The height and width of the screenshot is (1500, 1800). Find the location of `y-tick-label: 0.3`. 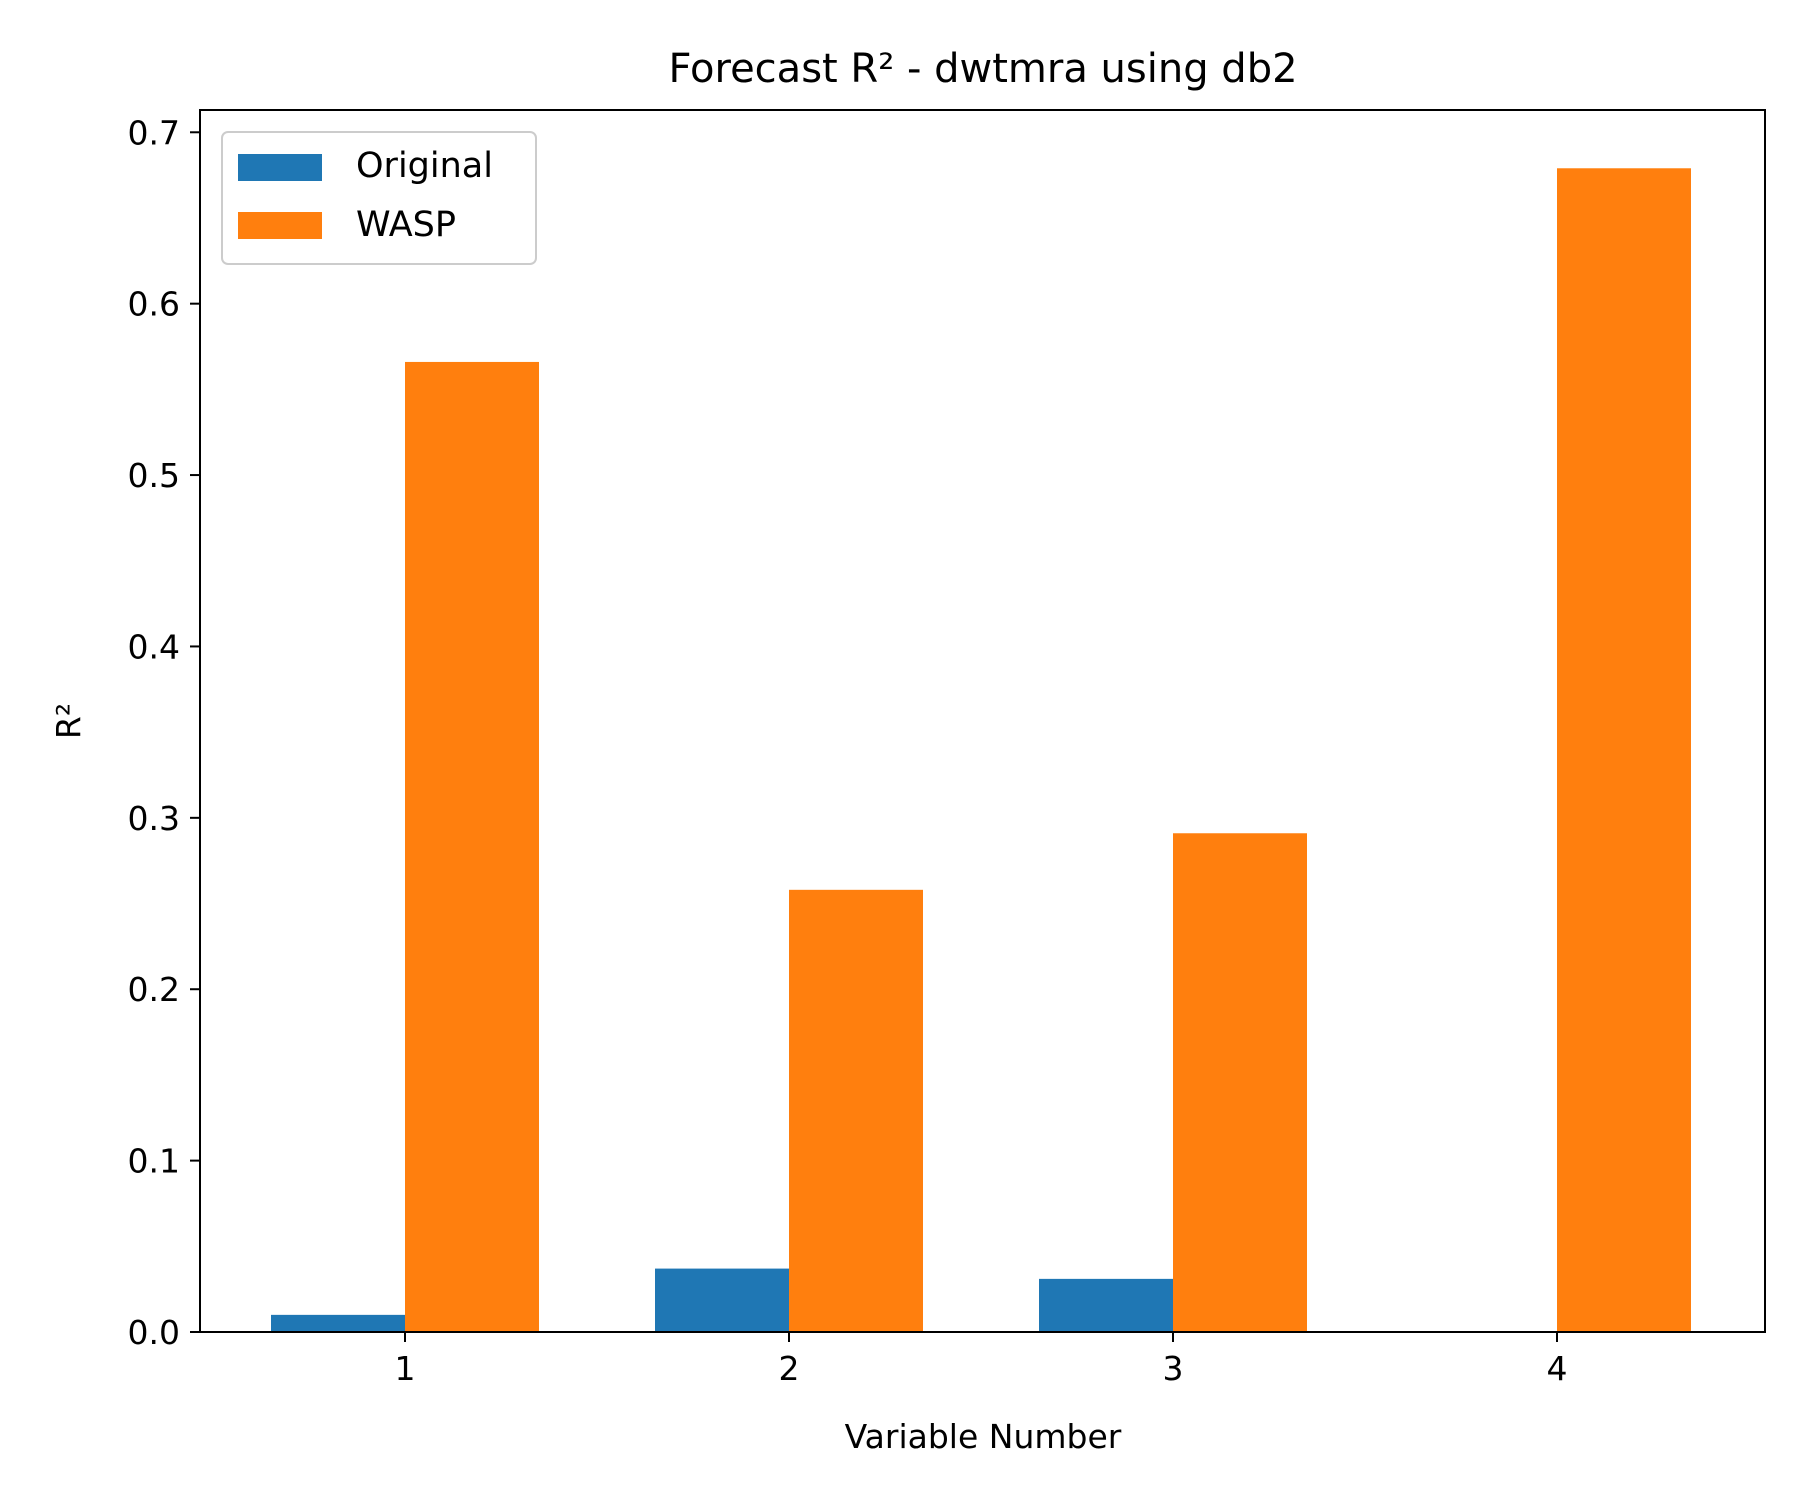

y-tick-label: 0.3 is located at coordinates (154, 818).